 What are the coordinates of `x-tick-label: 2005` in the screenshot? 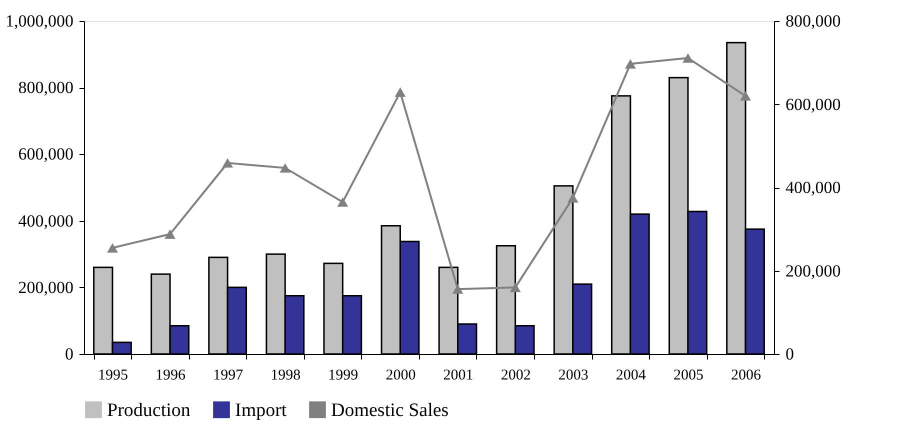 It's located at (688, 376).